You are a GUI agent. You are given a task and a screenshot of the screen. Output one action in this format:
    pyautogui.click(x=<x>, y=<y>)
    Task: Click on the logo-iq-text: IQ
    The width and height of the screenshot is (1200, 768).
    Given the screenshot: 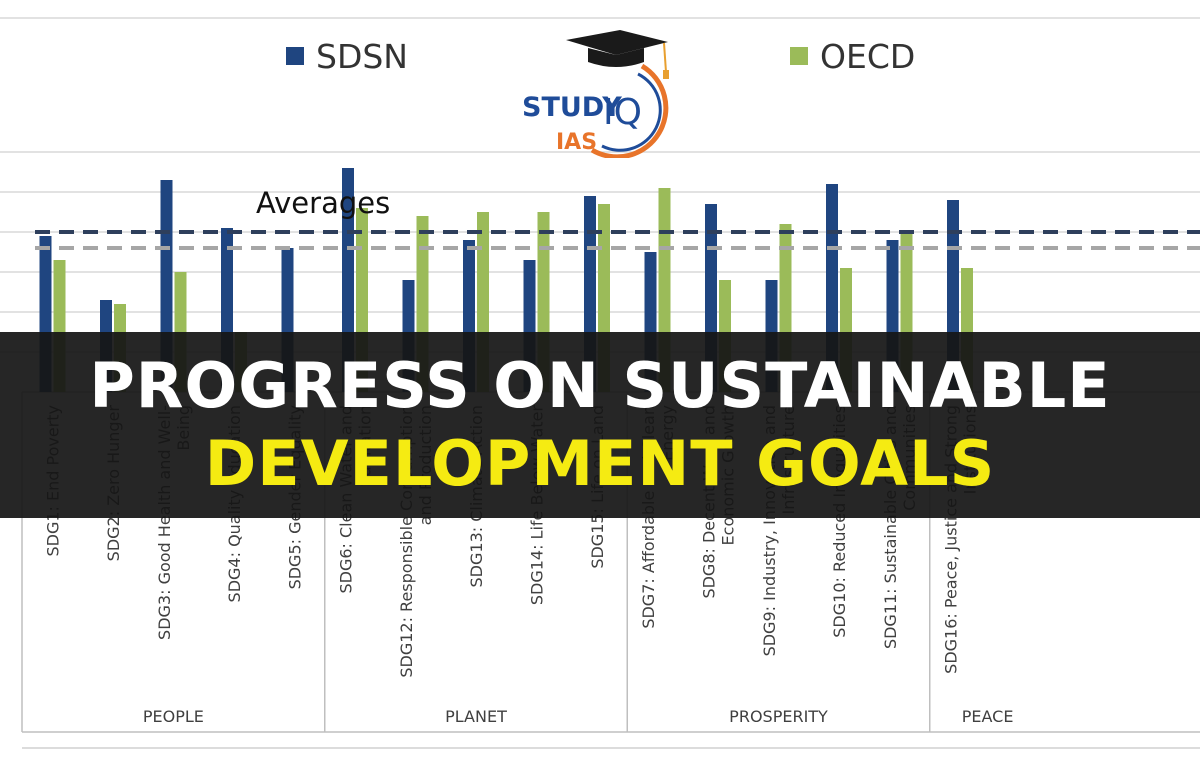 What is the action you would take?
    pyautogui.click(x=622, y=112)
    